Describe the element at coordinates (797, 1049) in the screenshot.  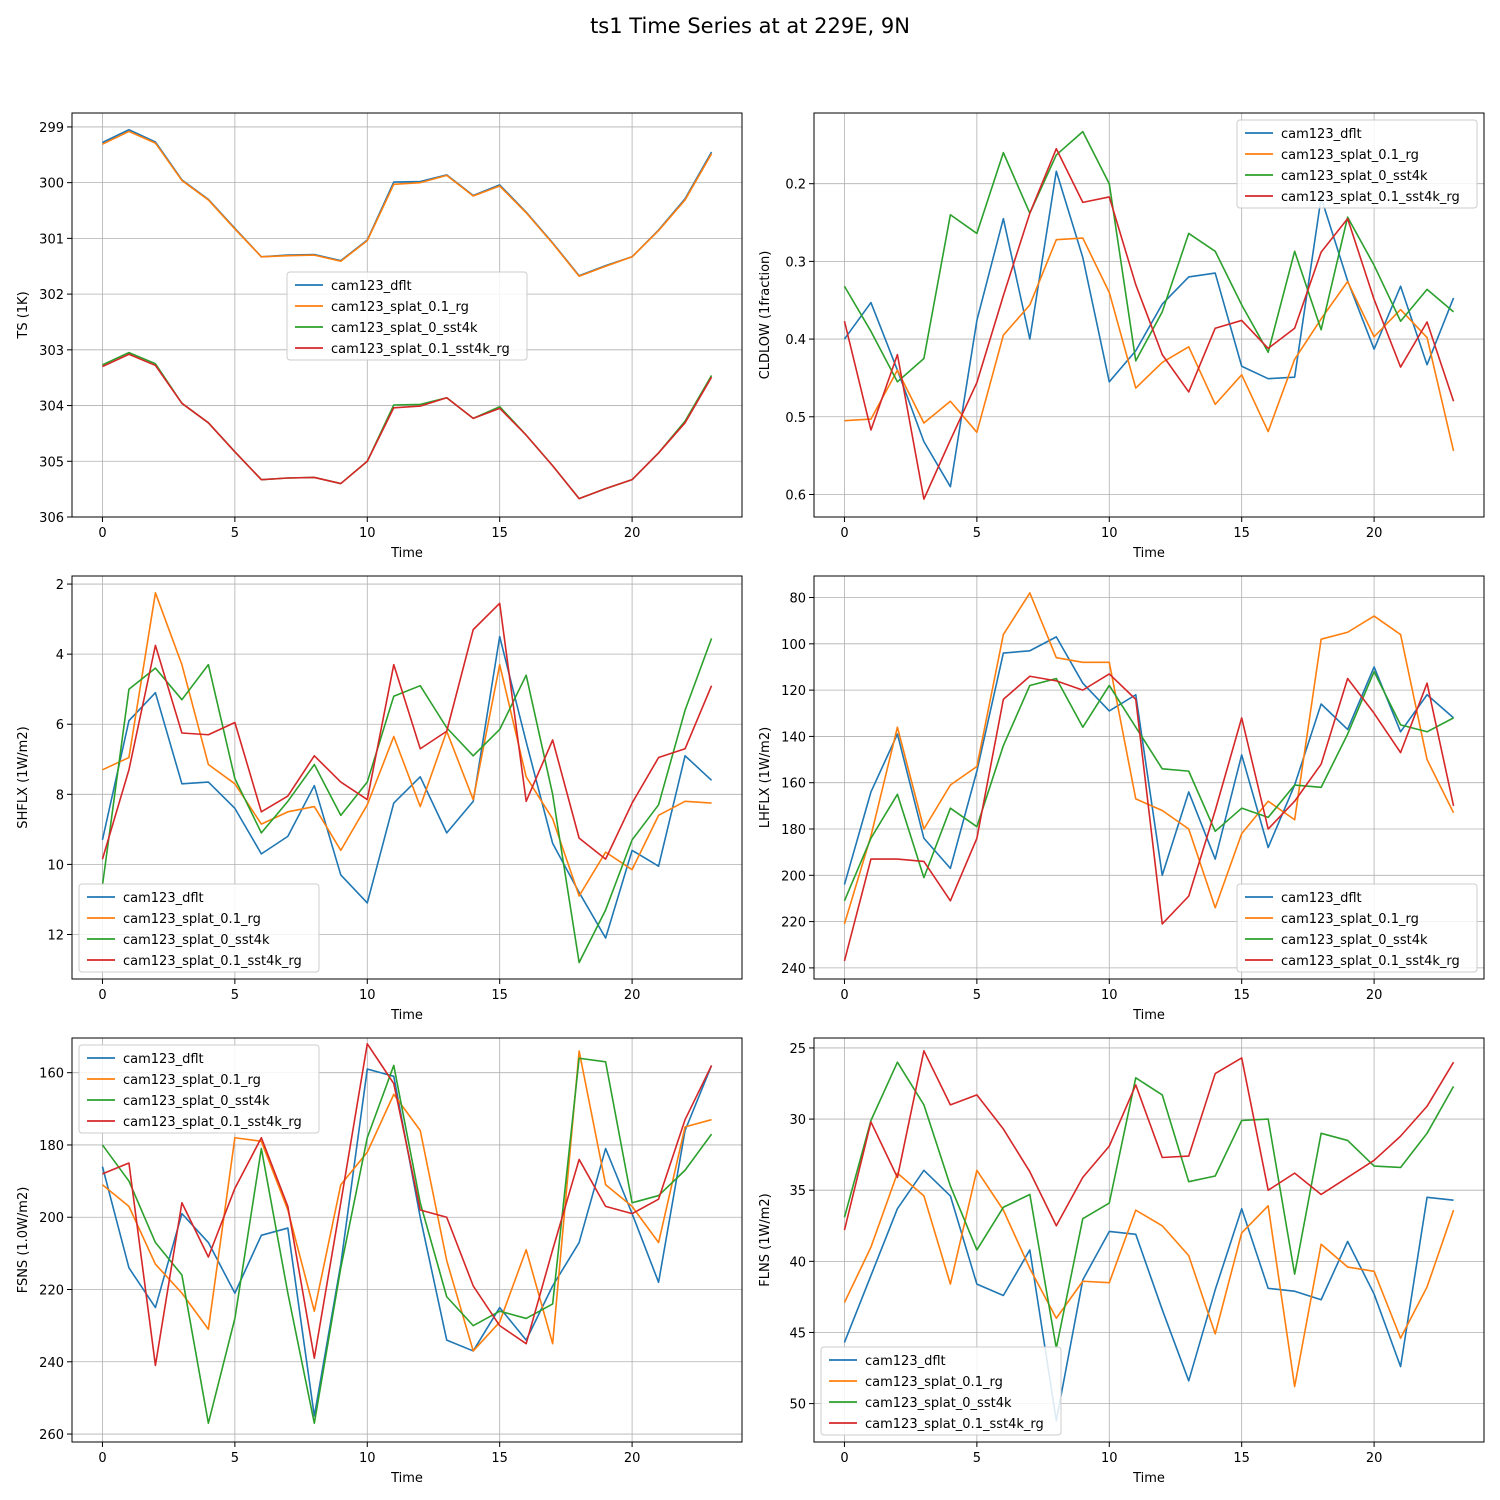
I see `y-tick-label: 25` at that location.